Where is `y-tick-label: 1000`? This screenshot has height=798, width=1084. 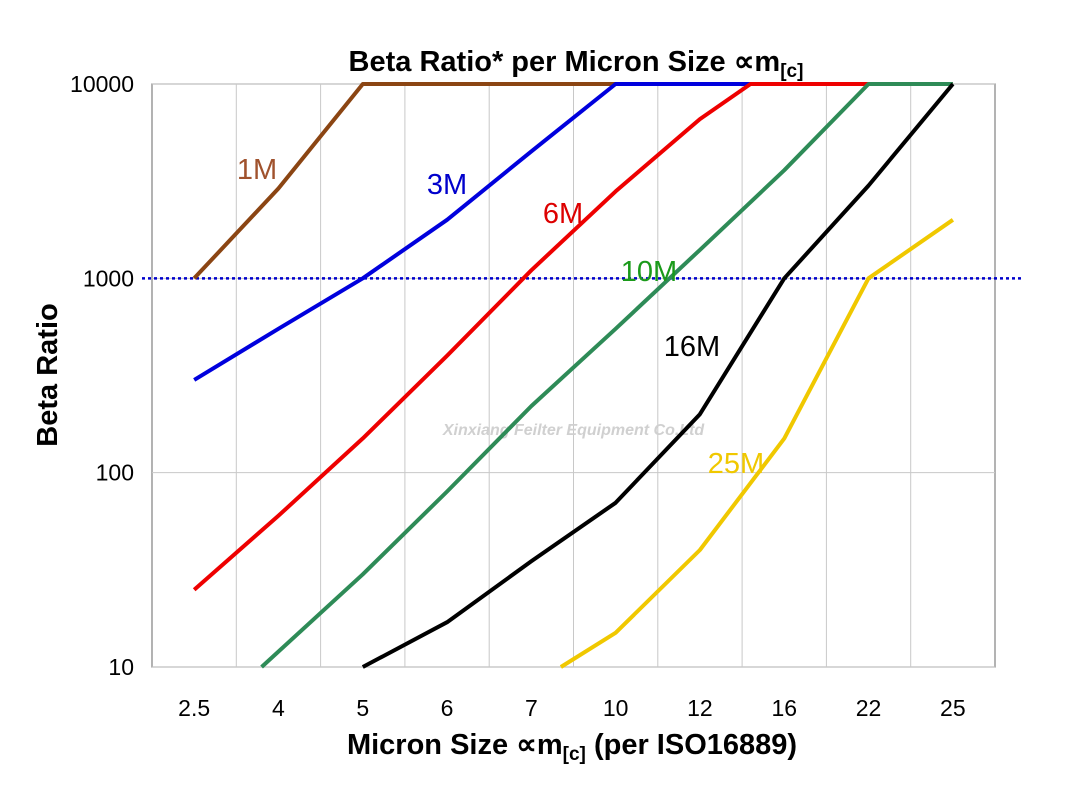 y-tick-label: 1000 is located at coordinates (108, 278).